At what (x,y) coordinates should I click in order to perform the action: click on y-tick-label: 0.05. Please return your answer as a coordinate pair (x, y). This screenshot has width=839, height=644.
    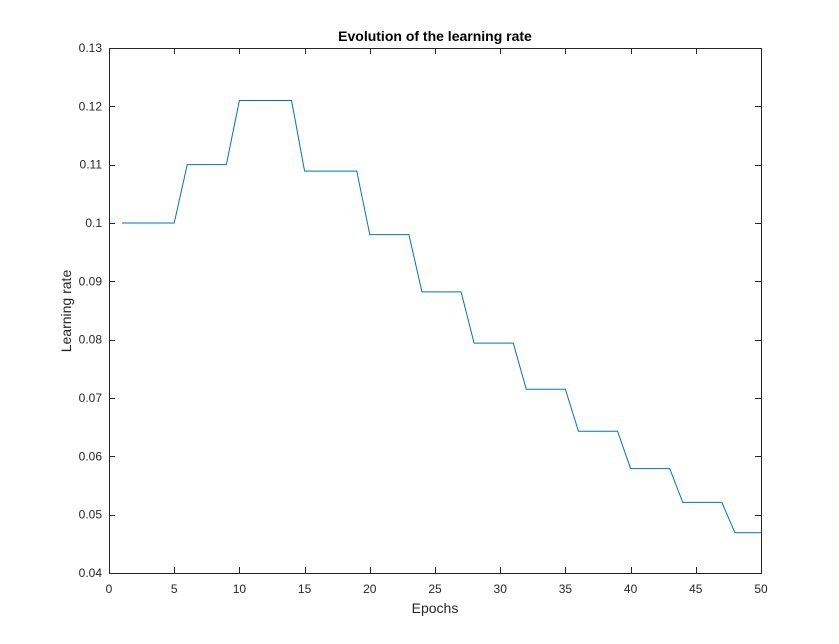
    Looking at the image, I should click on (91, 515).